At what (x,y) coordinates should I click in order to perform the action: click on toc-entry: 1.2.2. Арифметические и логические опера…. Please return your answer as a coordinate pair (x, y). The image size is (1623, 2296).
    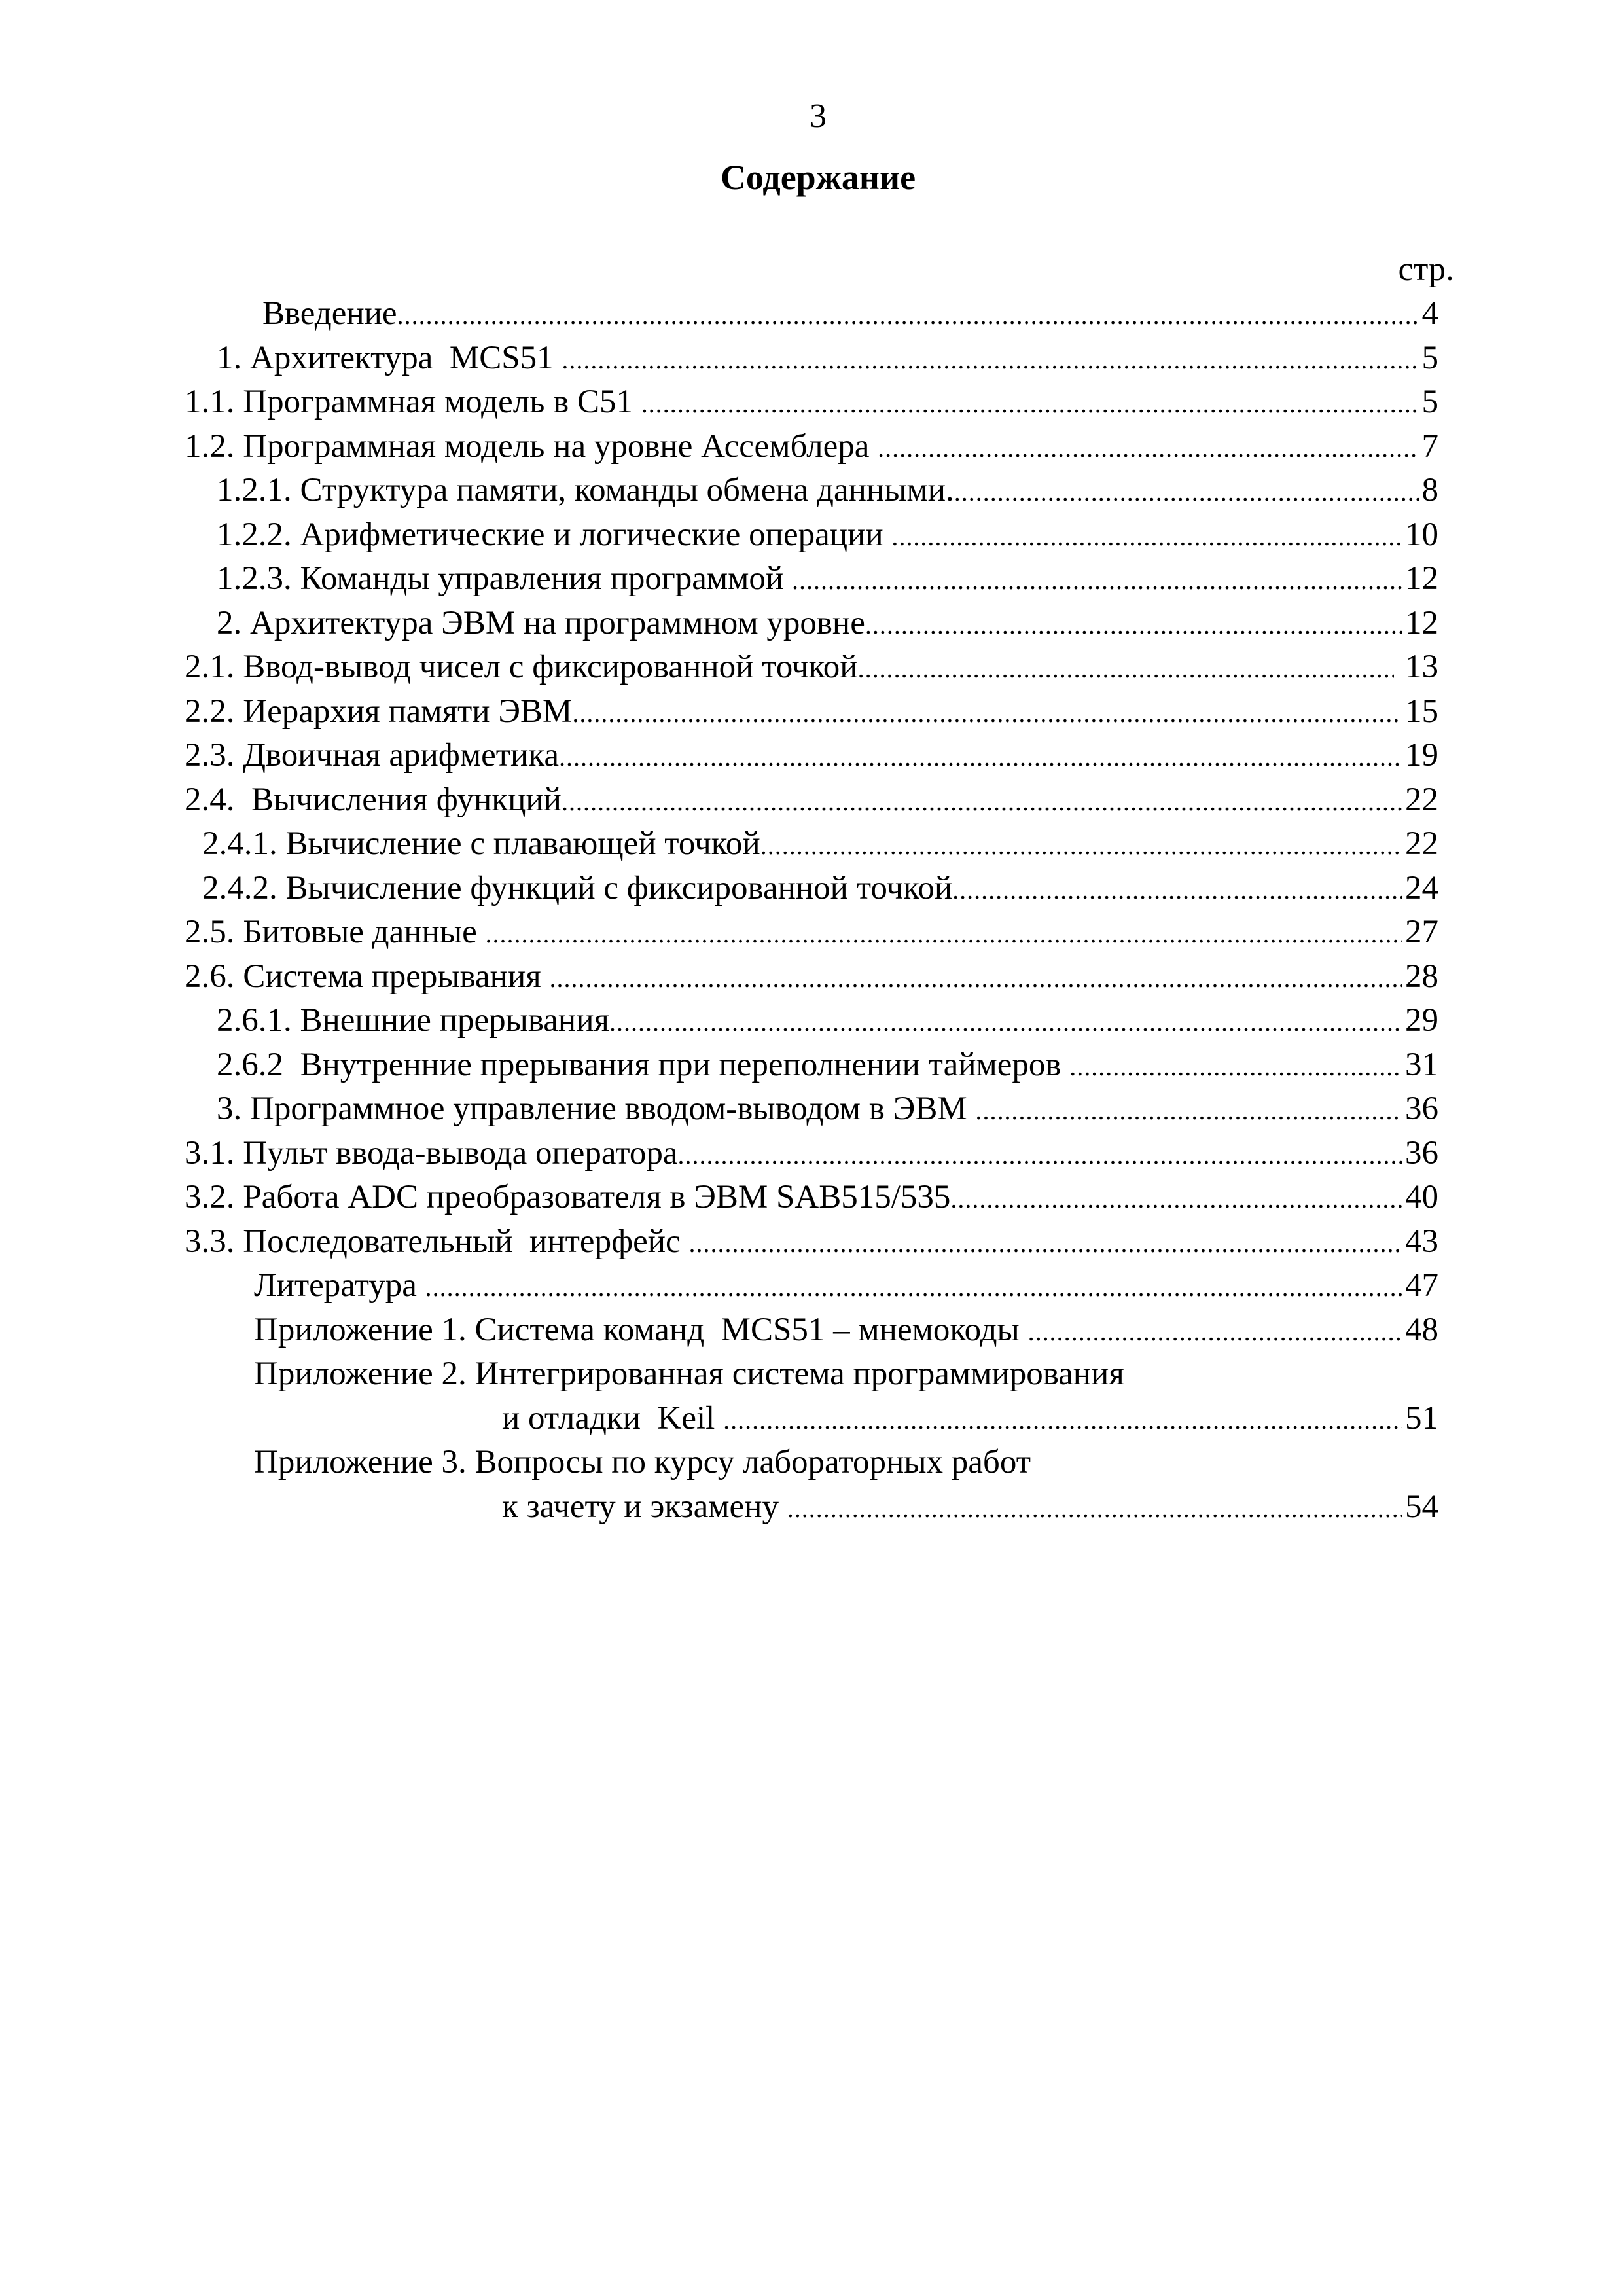
    Looking at the image, I should click on (811, 535).